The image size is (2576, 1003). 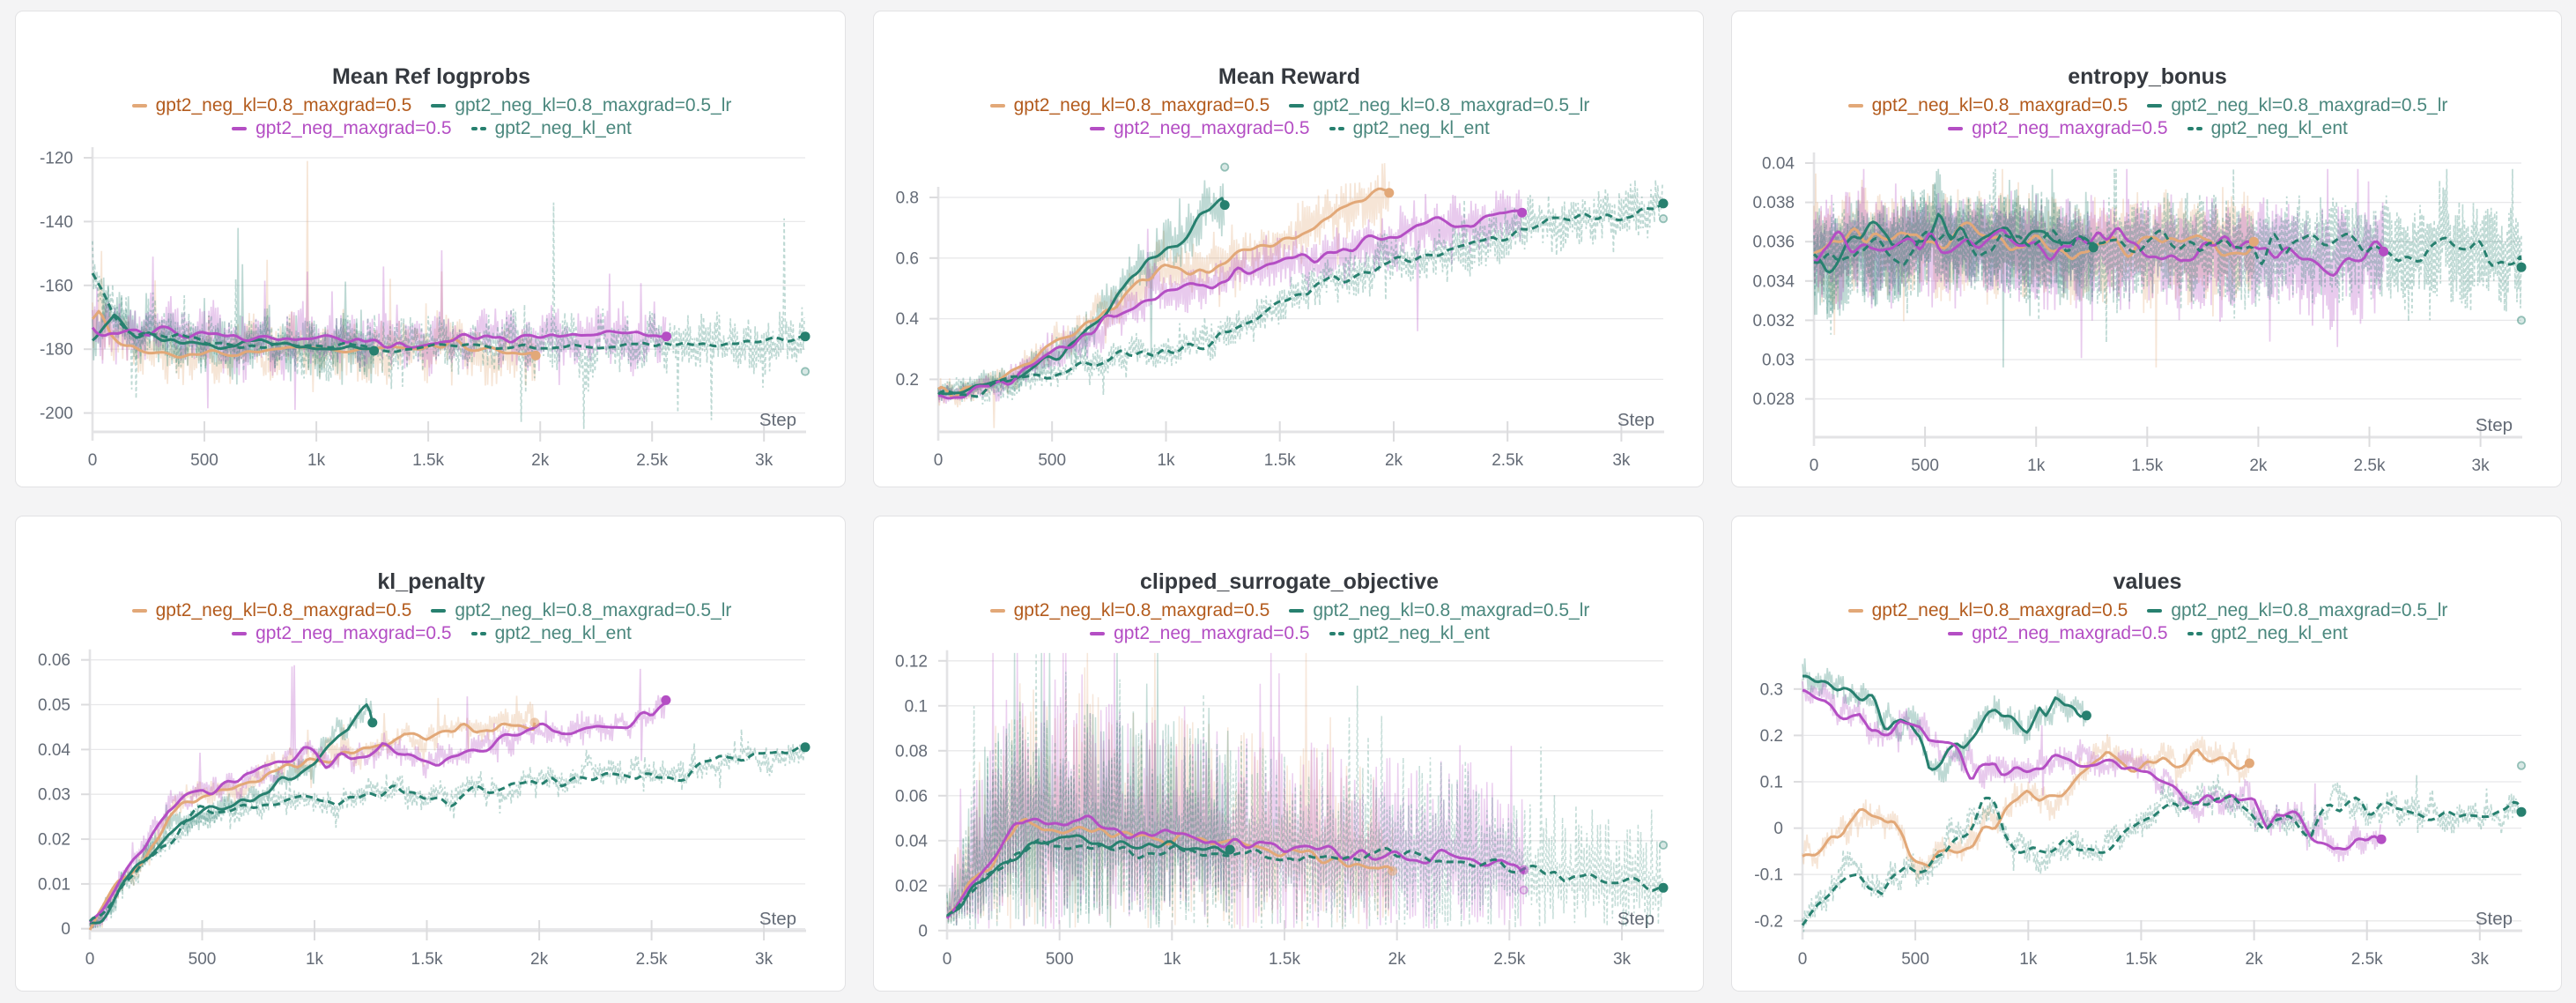 I want to click on svg-text: 0.3, so click(x=1772, y=689).